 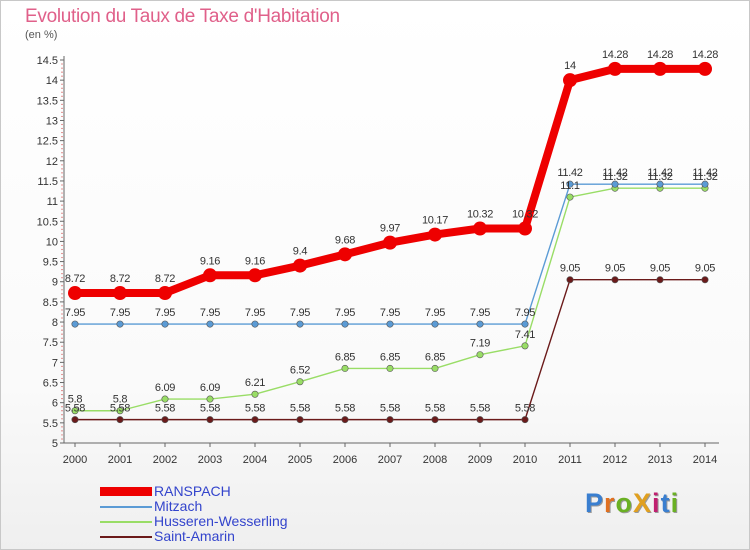 What do you see at coordinates (675, 503) in the screenshot?
I see `logo-letter: i` at bounding box center [675, 503].